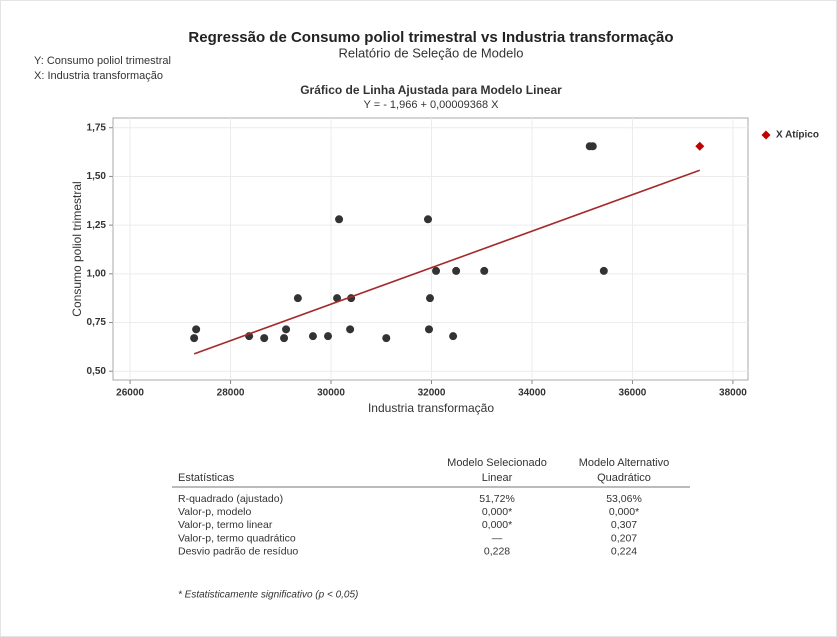  I want to click on x-tick-label: 30000, so click(331, 393).